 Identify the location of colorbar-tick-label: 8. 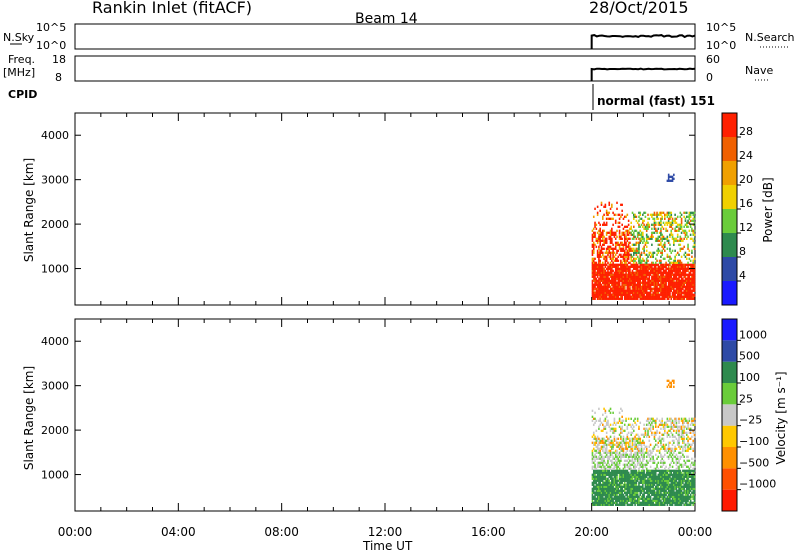
(742, 251).